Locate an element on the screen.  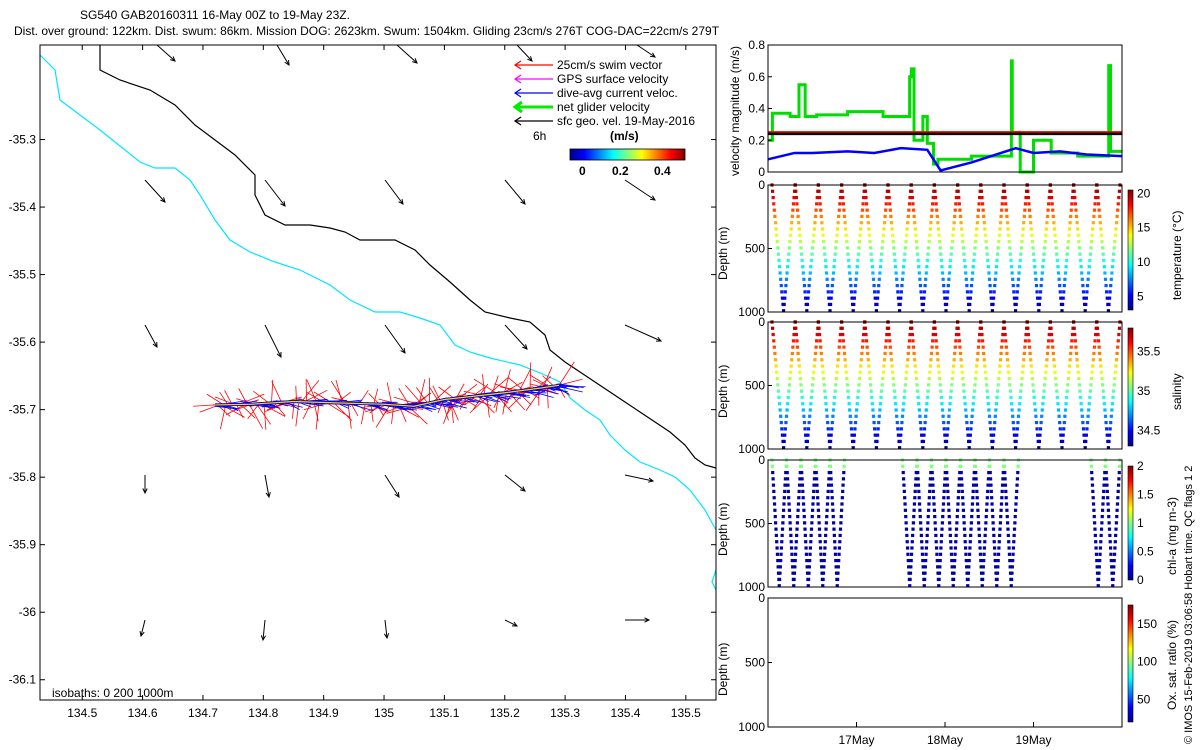
map-x-tick-label: 134.8 is located at coordinates (263, 713).